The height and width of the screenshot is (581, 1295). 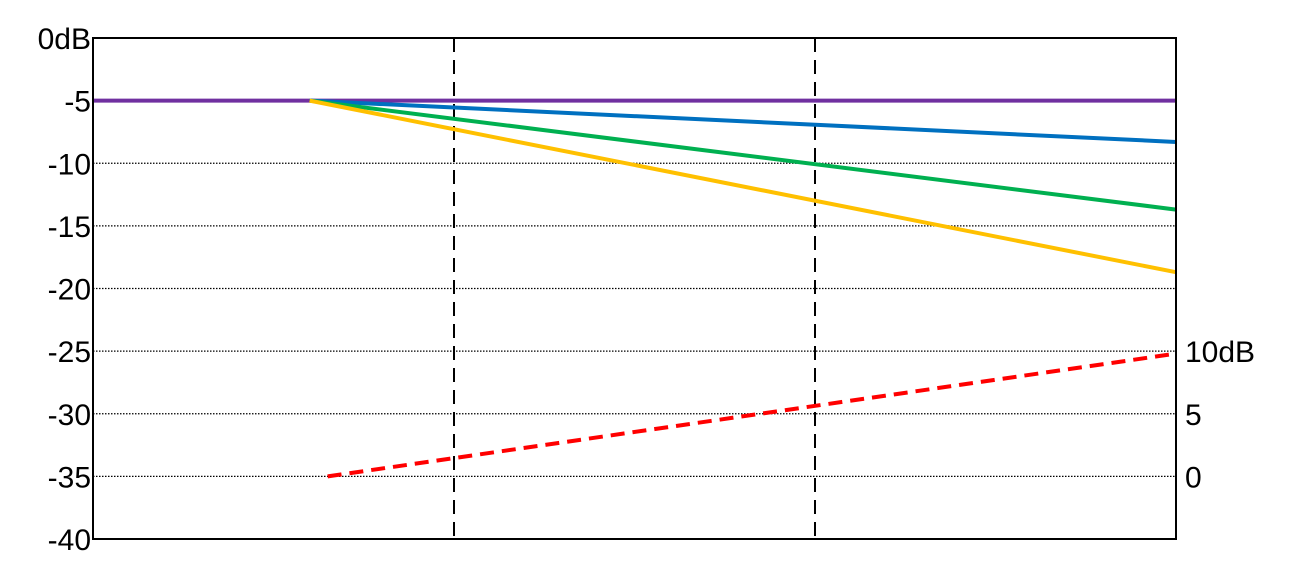 I want to click on y-tick-label: -10, so click(x=69, y=164).